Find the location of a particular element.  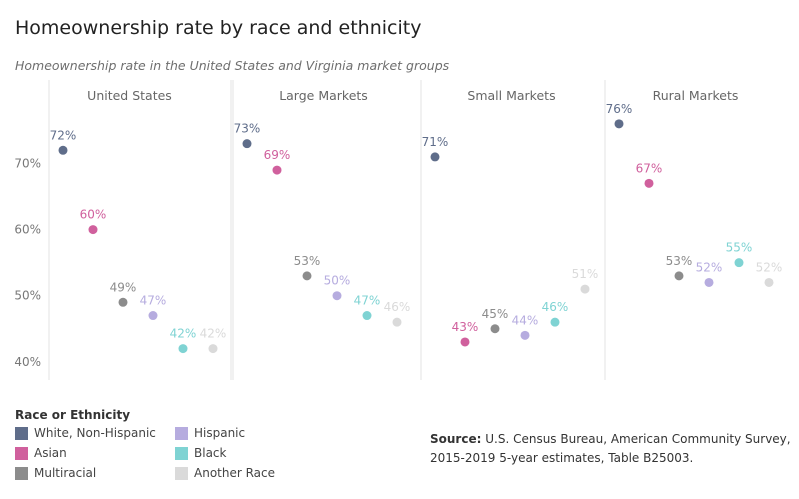

legend-item-hispanic: Hispanic is located at coordinates (210, 433).